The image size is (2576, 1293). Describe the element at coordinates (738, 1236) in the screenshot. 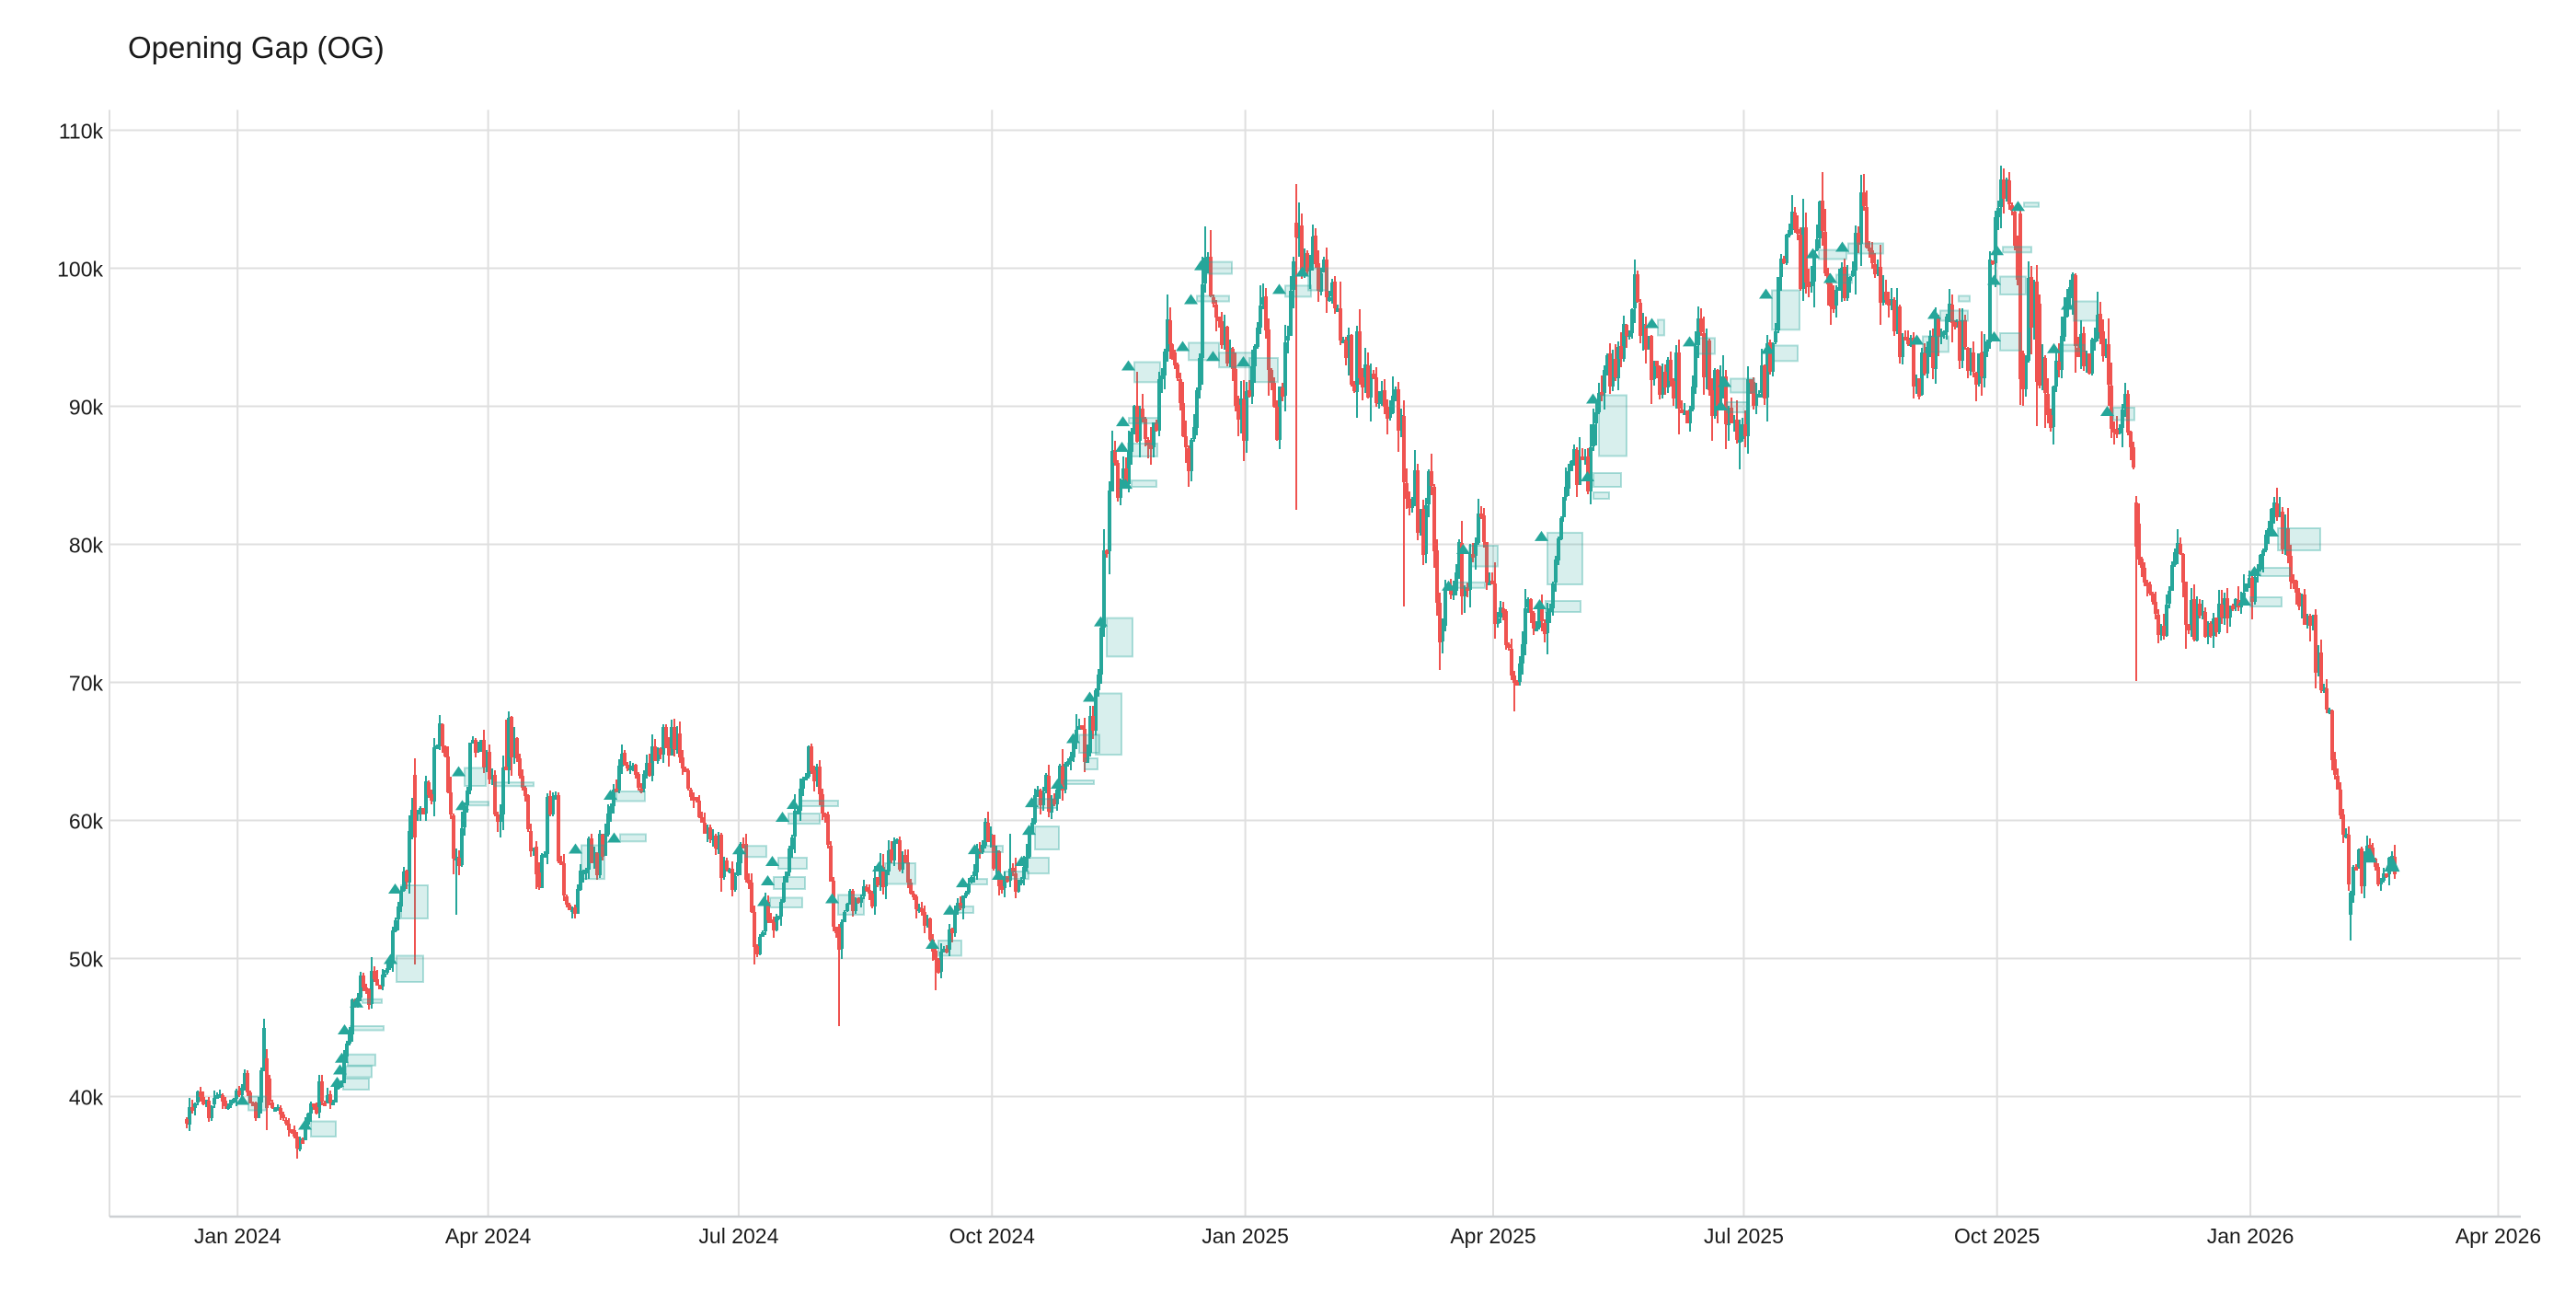

I see `svg-text: Jul 2024` at that location.